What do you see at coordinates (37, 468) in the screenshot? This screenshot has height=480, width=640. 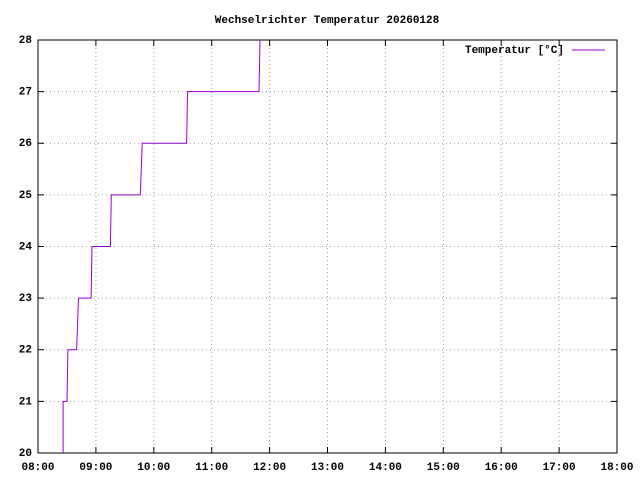 I see `x-tick-label: 08:00` at bounding box center [37, 468].